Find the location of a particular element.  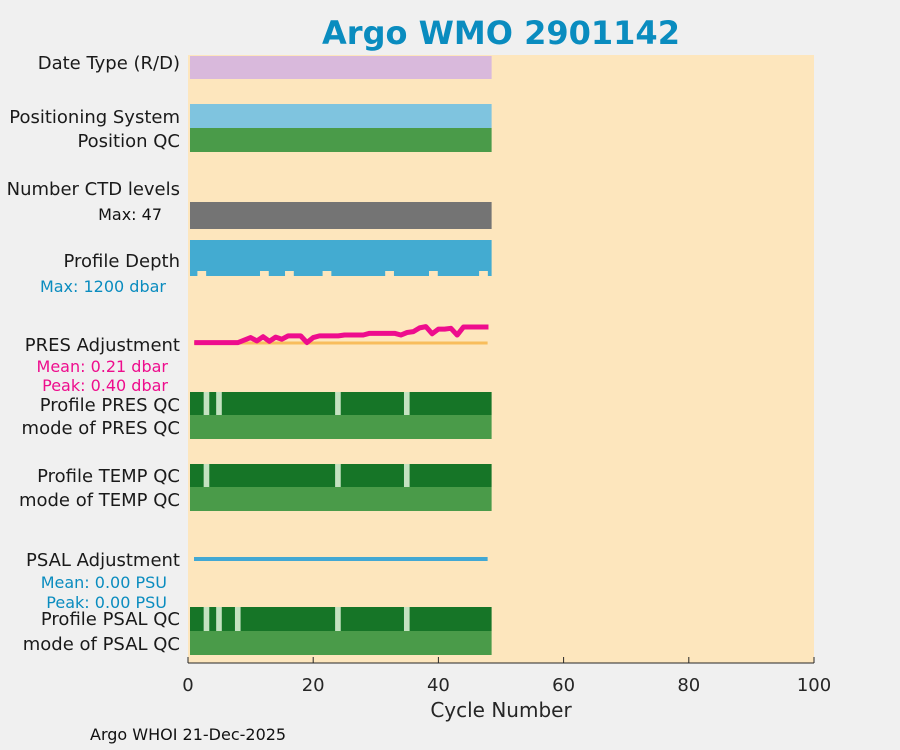

pres-peak-label: Peak: 0.40 dbar is located at coordinates (105, 385).